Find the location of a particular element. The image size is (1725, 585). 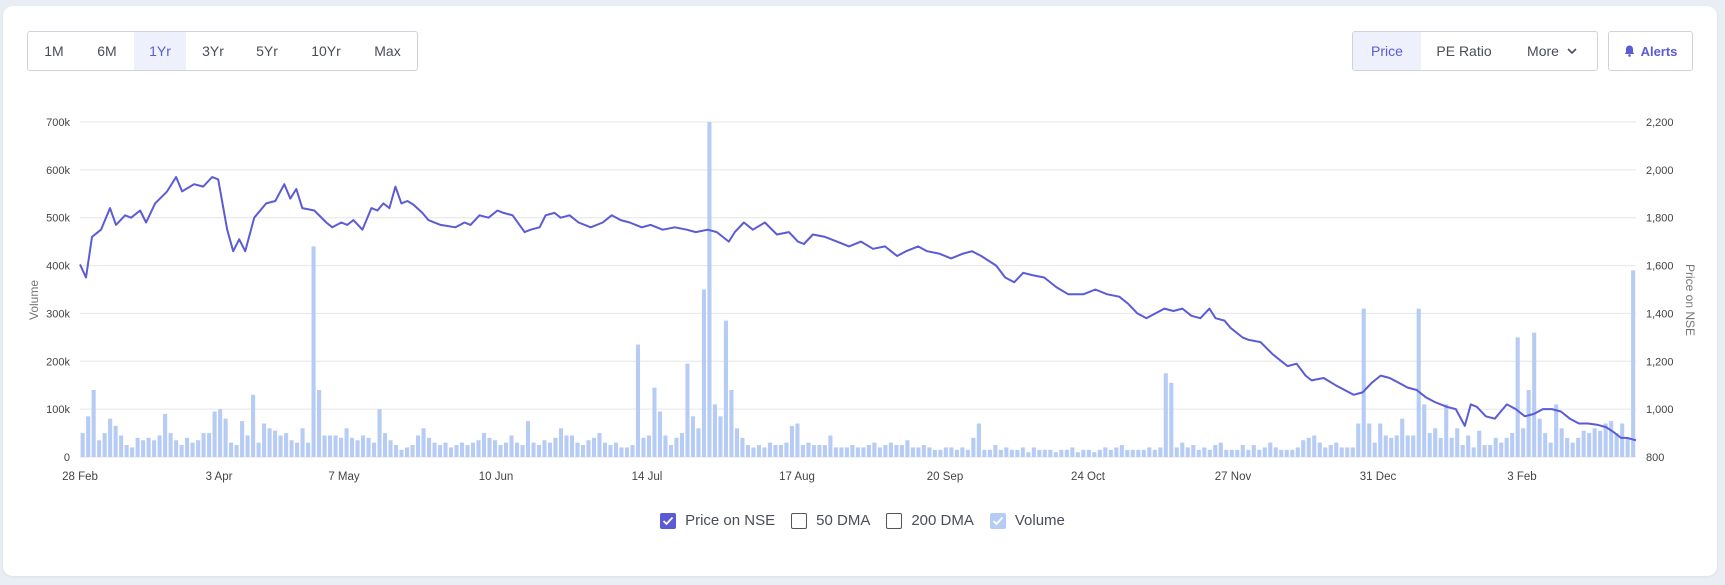

legend-item-price-on-nse: Price on NSE is located at coordinates (717, 520).